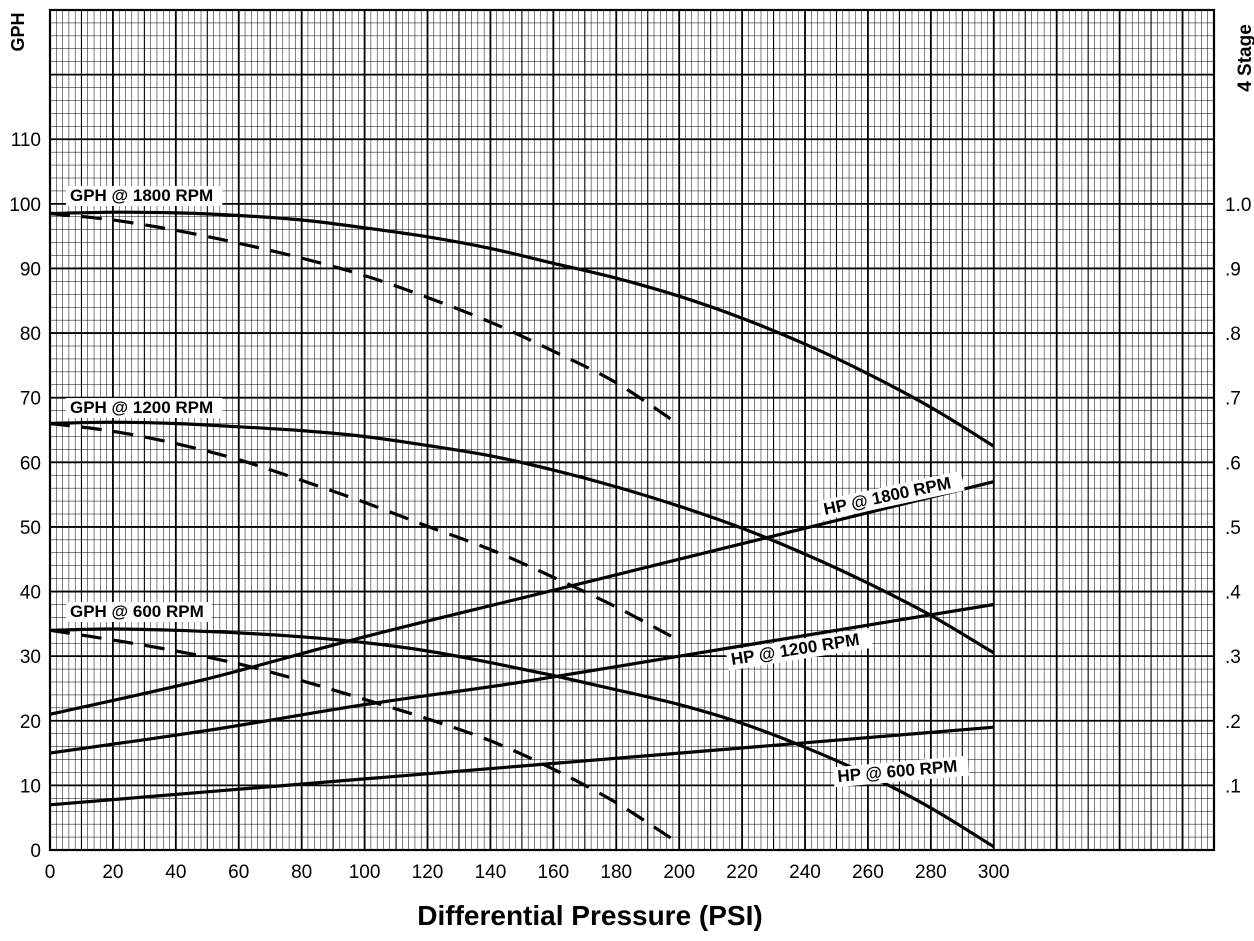  Describe the element at coordinates (1233, 786) in the screenshot. I see `y2-tick-label: .1` at that location.